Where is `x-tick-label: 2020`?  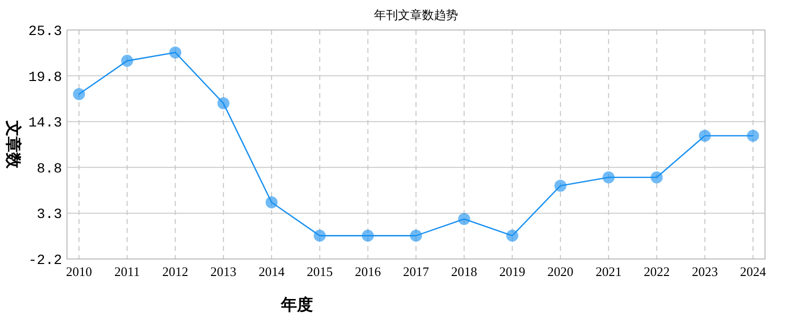
x-tick-label: 2020 is located at coordinates (560, 271).